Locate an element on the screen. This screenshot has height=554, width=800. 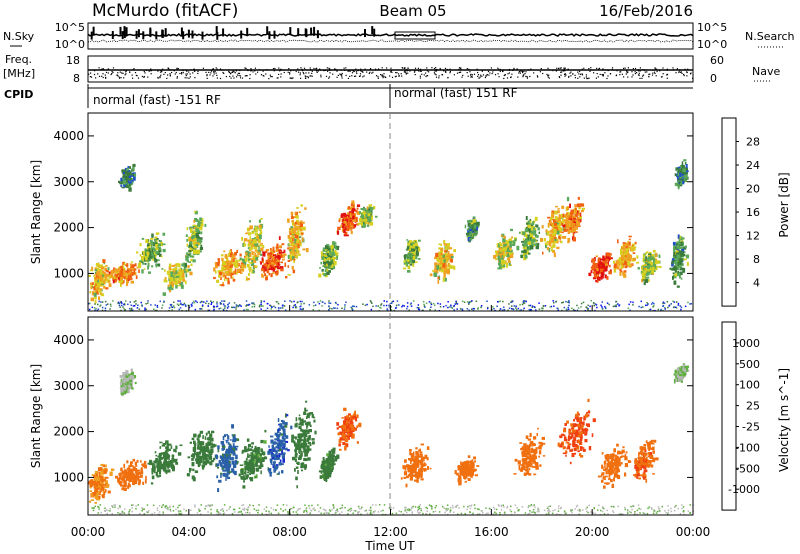
nsky-panel is located at coordinates (390, 36).